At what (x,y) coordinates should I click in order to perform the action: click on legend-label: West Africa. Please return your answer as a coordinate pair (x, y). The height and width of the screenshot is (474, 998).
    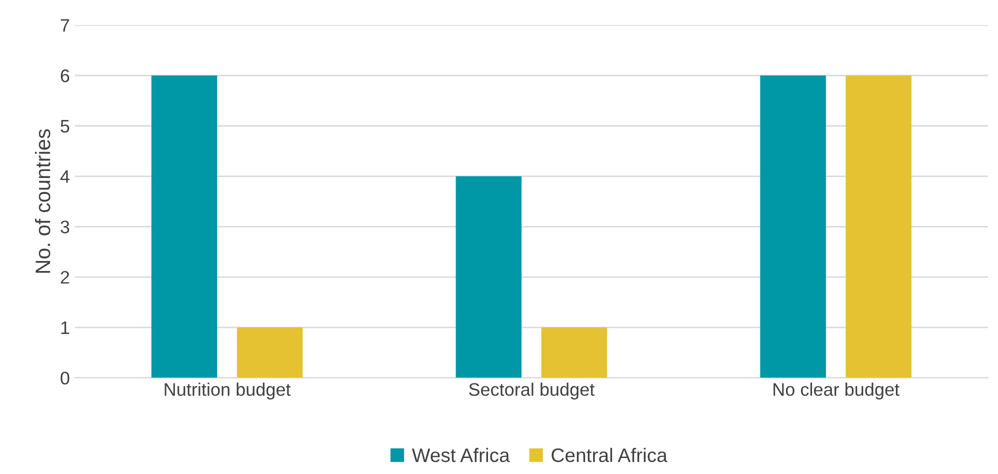
    Looking at the image, I should click on (461, 455).